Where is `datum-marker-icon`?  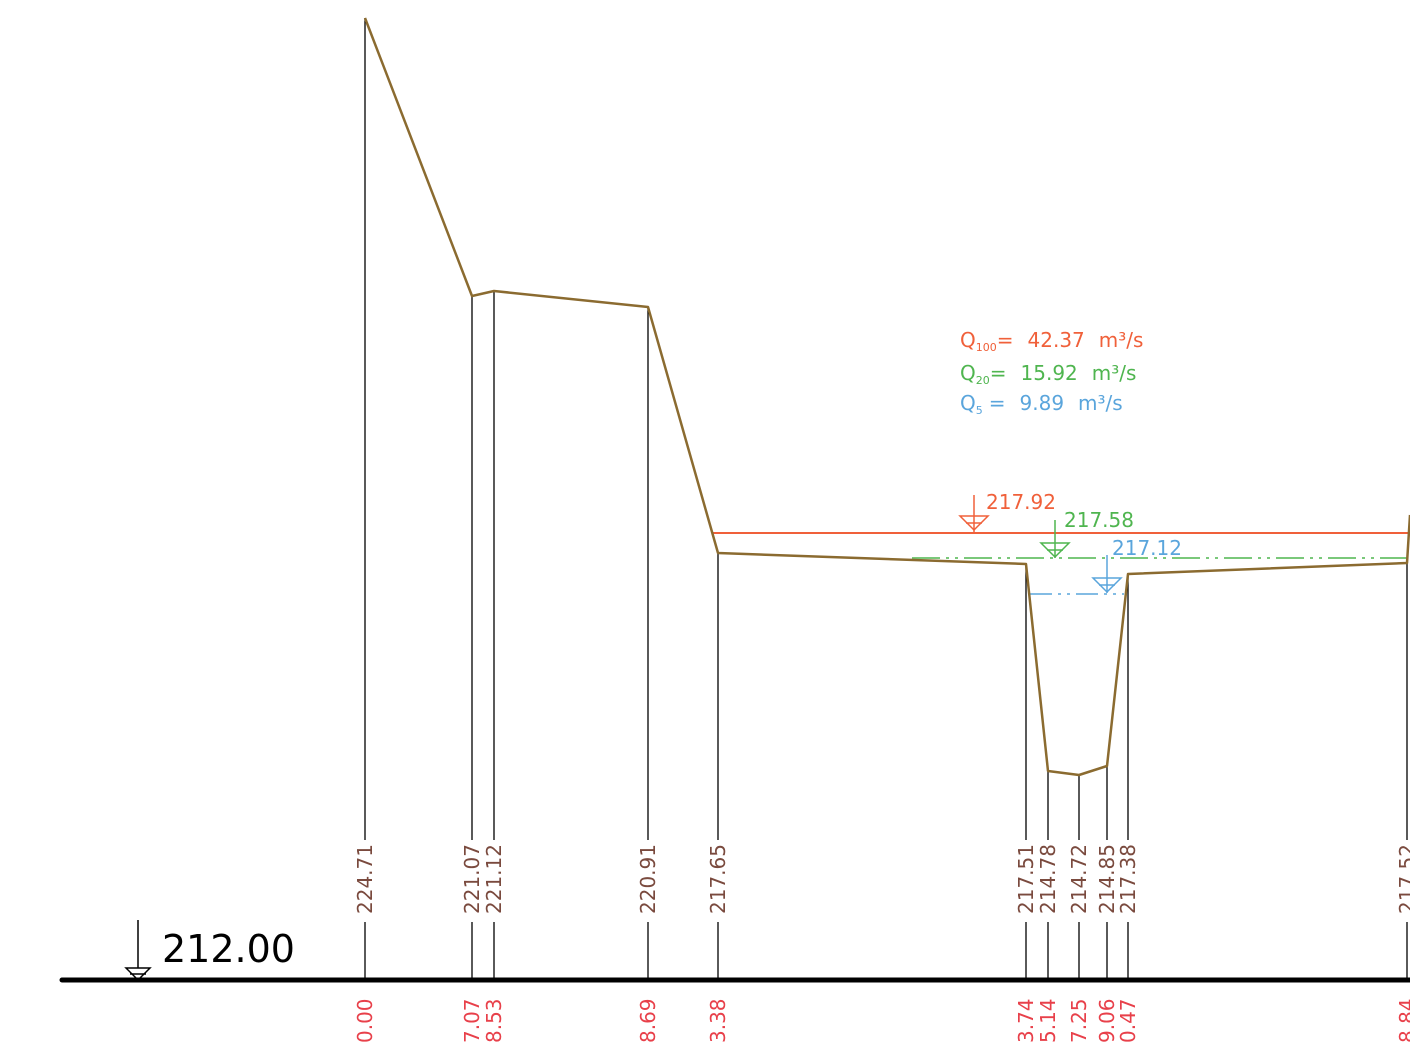 datum-marker-icon is located at coordinates (138, 951).